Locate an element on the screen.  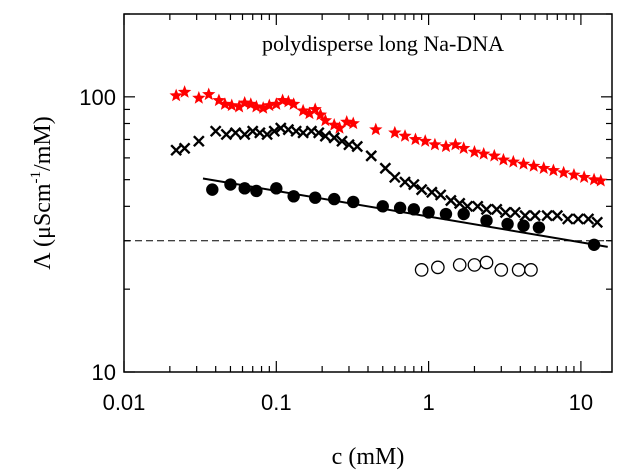
x-tick-label: 1 is located at coordinates (428, 402).